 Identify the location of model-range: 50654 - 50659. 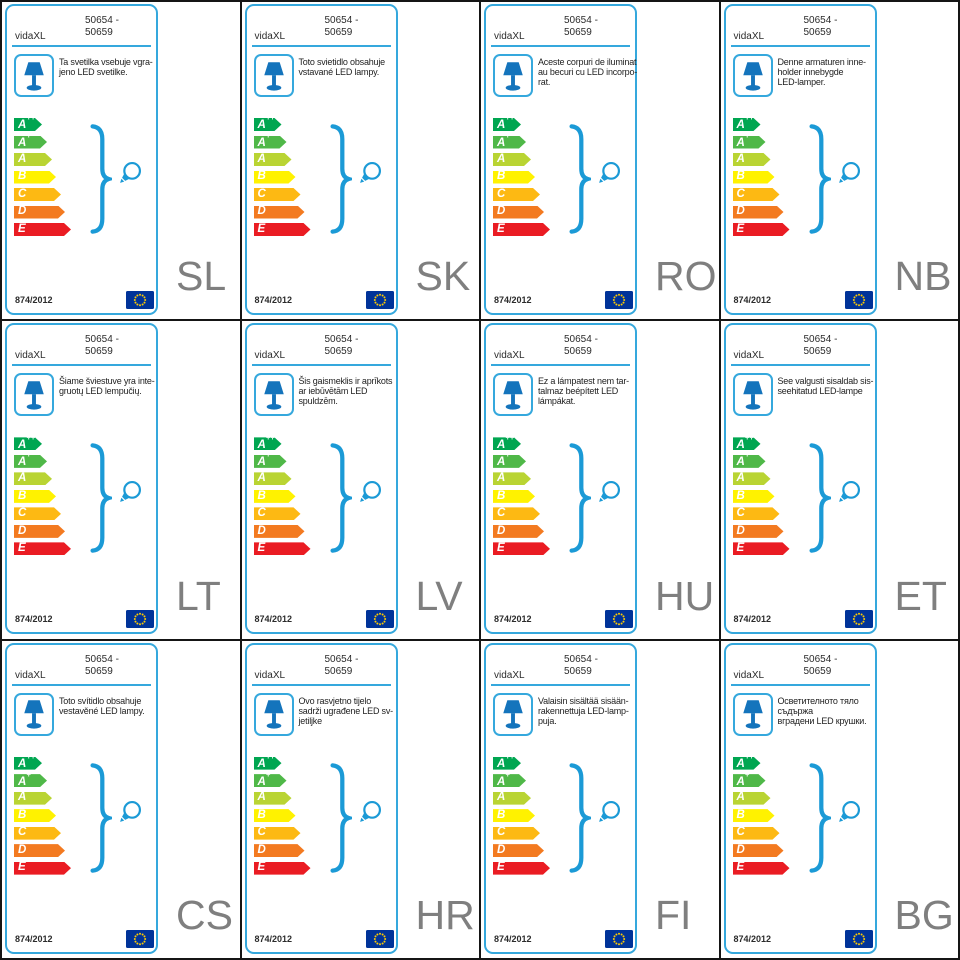
(820, 665).